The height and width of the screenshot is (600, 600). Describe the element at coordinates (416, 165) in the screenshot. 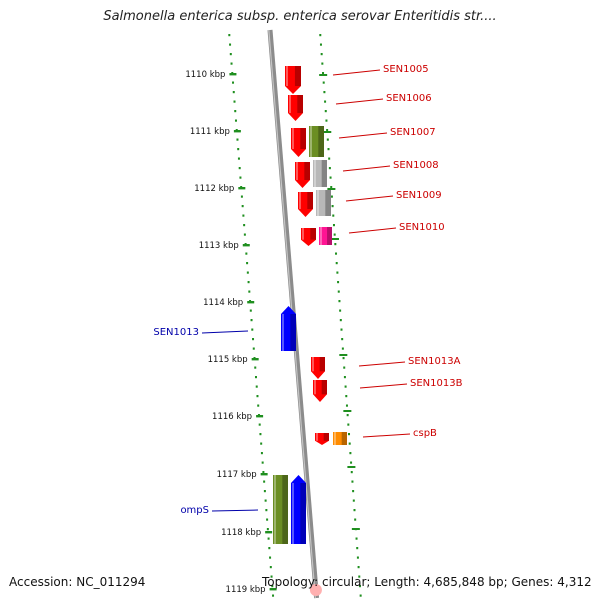

I see `gene-label: SEN1008` at that location.